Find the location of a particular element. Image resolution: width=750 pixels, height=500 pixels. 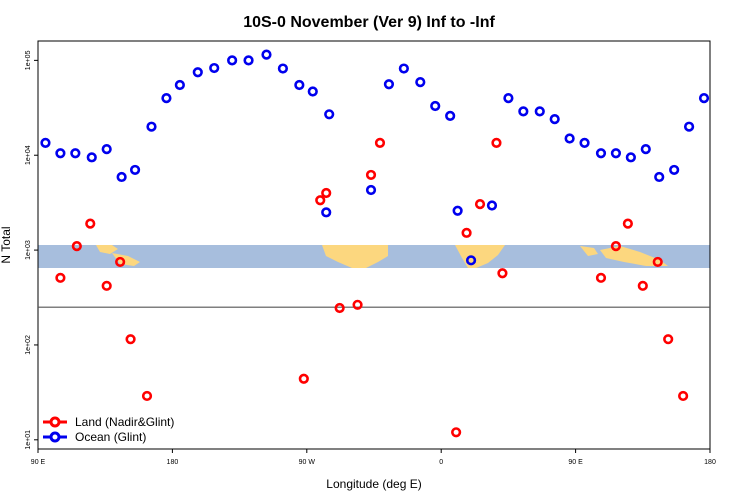

x-axis-label: Longitude (deg E) is located at coordinates (373, 484).